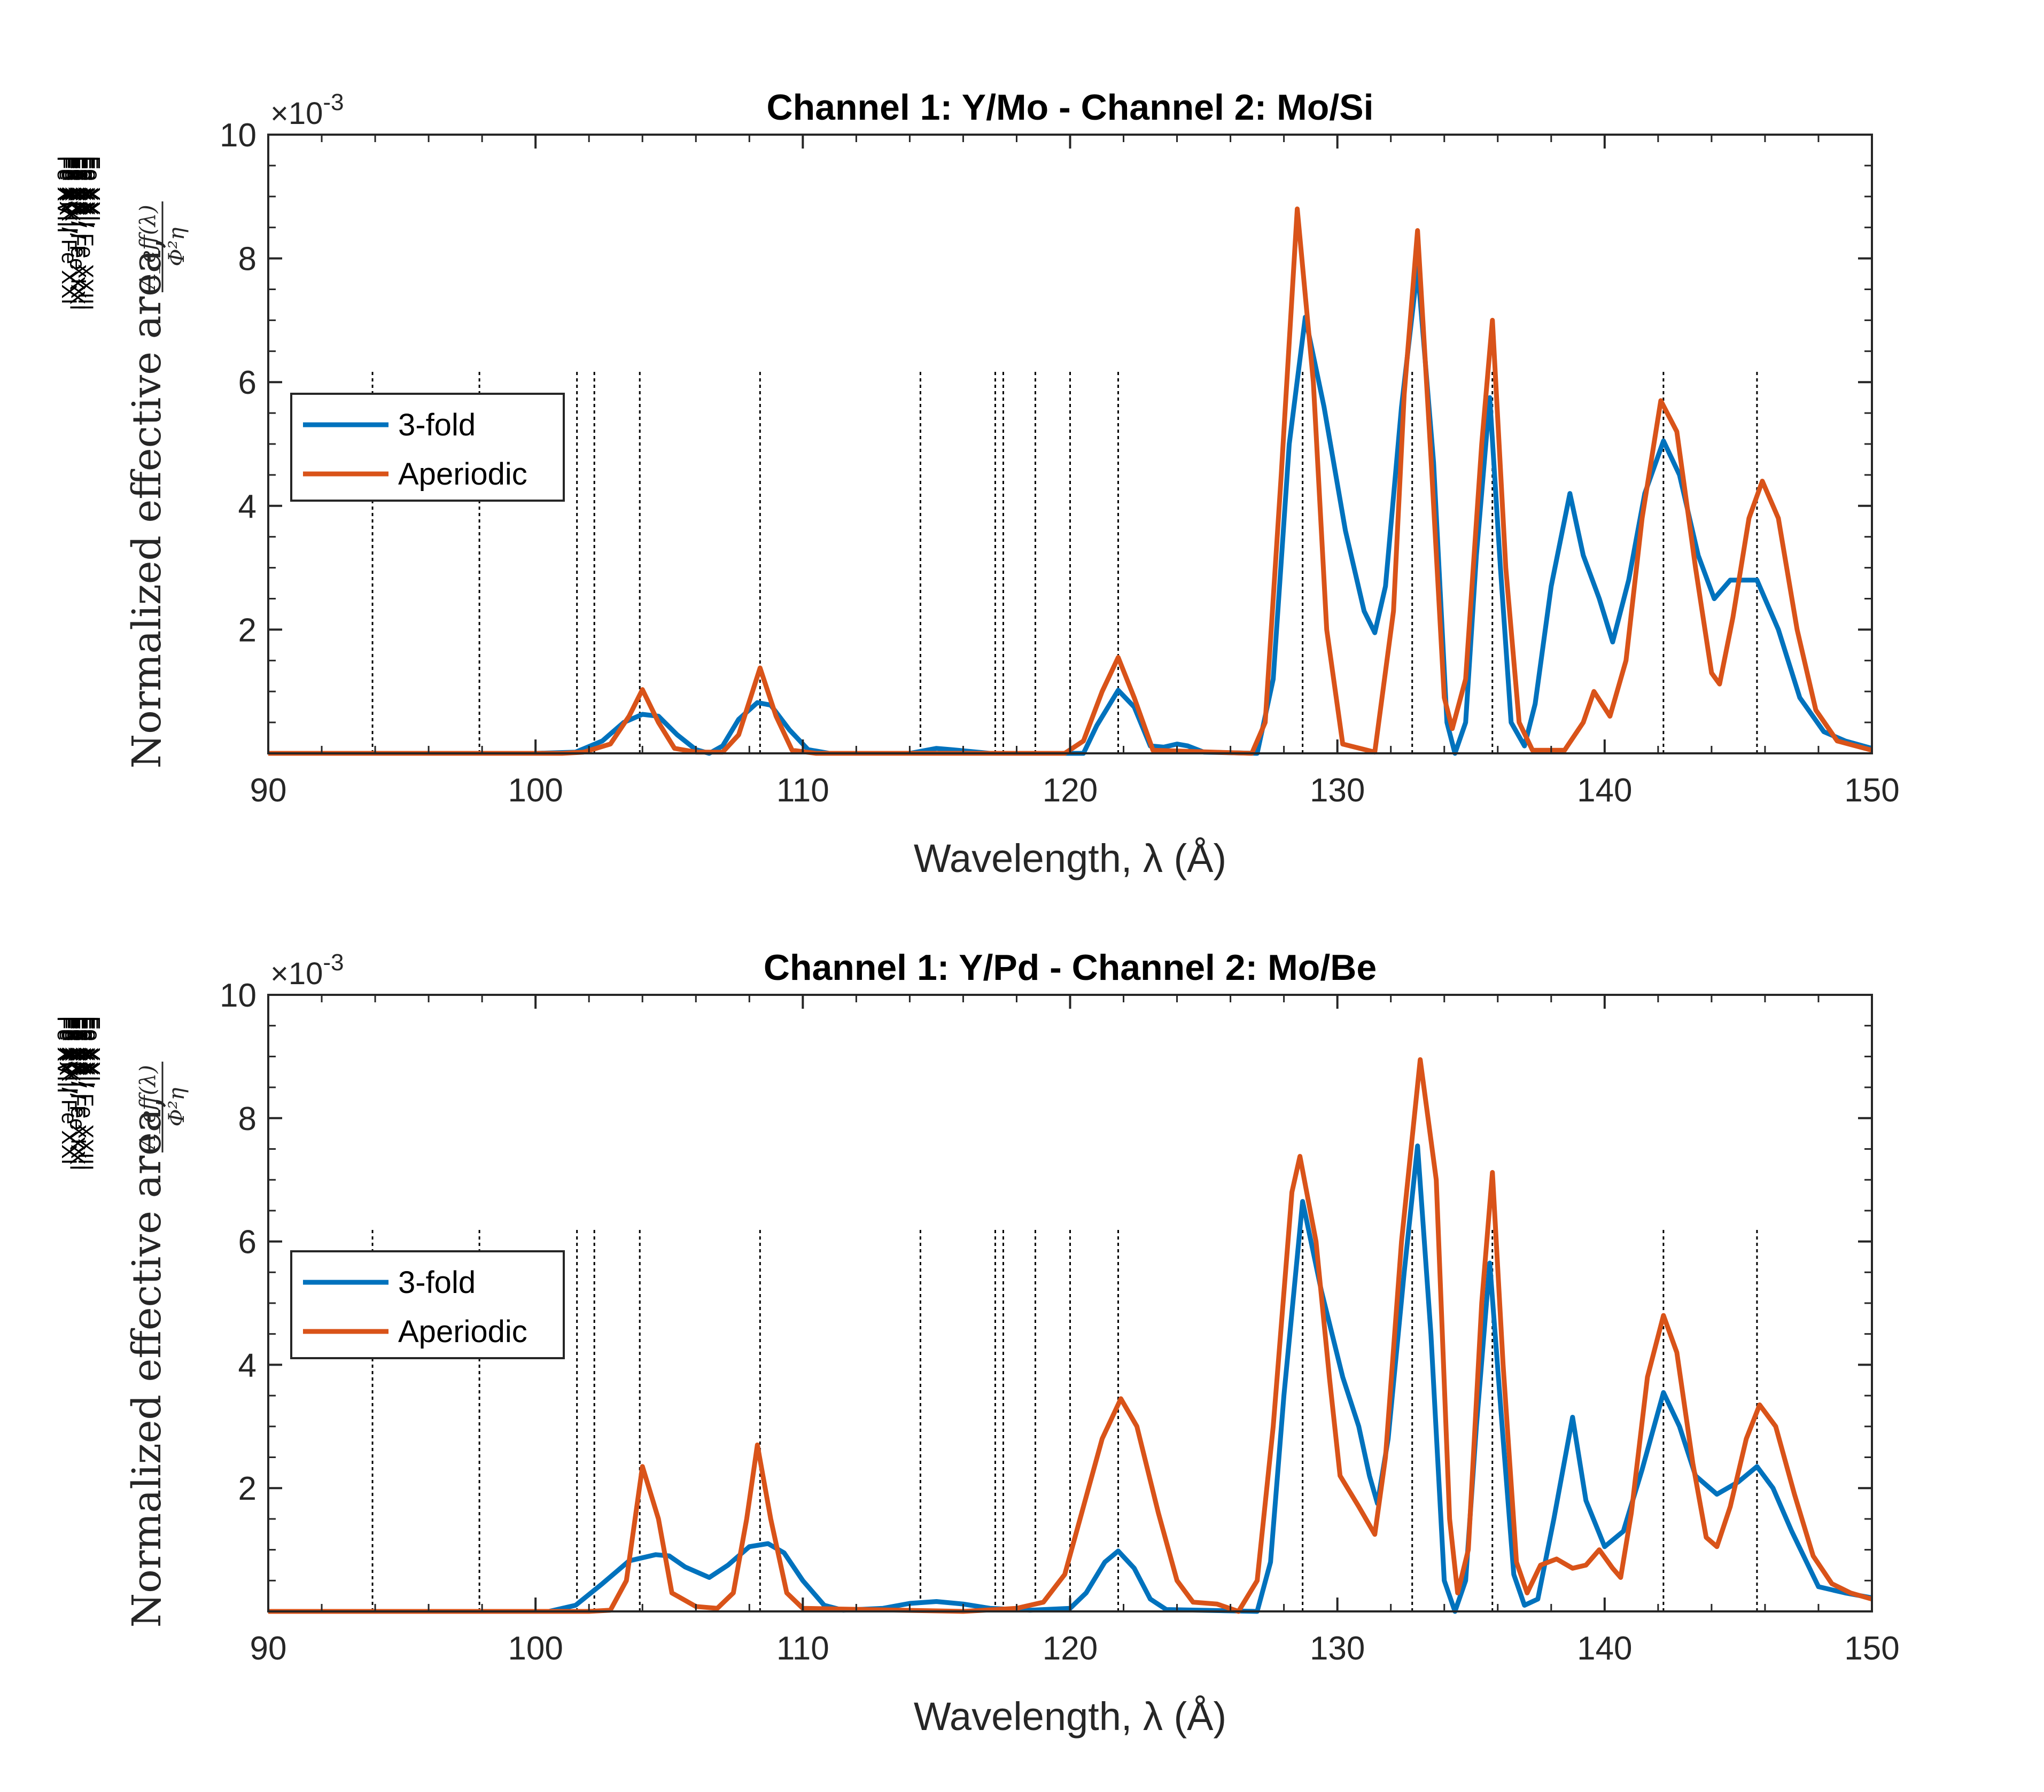 Image resolution: width=2044 pixels, height=1792 pixels. What do you see at coordinates (1070, 107) in the screenshot?
I see `chart-title: Channel 1: Y/Mo - Channel 2: Mo/Si` at bounding box center [1070, 107].